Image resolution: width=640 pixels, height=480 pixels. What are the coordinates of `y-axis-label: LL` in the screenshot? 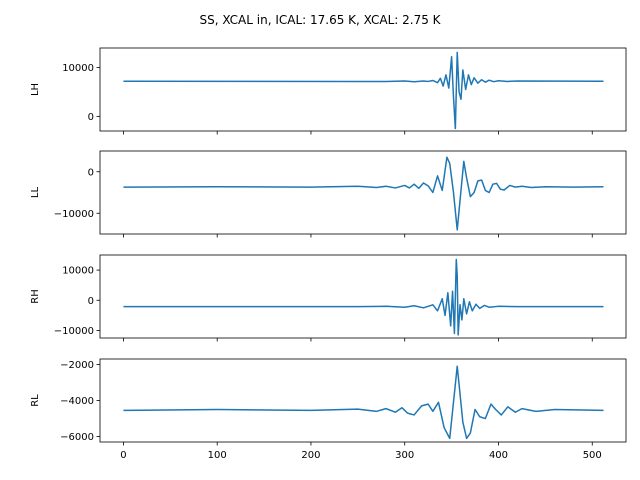 It's located at (35, 193).